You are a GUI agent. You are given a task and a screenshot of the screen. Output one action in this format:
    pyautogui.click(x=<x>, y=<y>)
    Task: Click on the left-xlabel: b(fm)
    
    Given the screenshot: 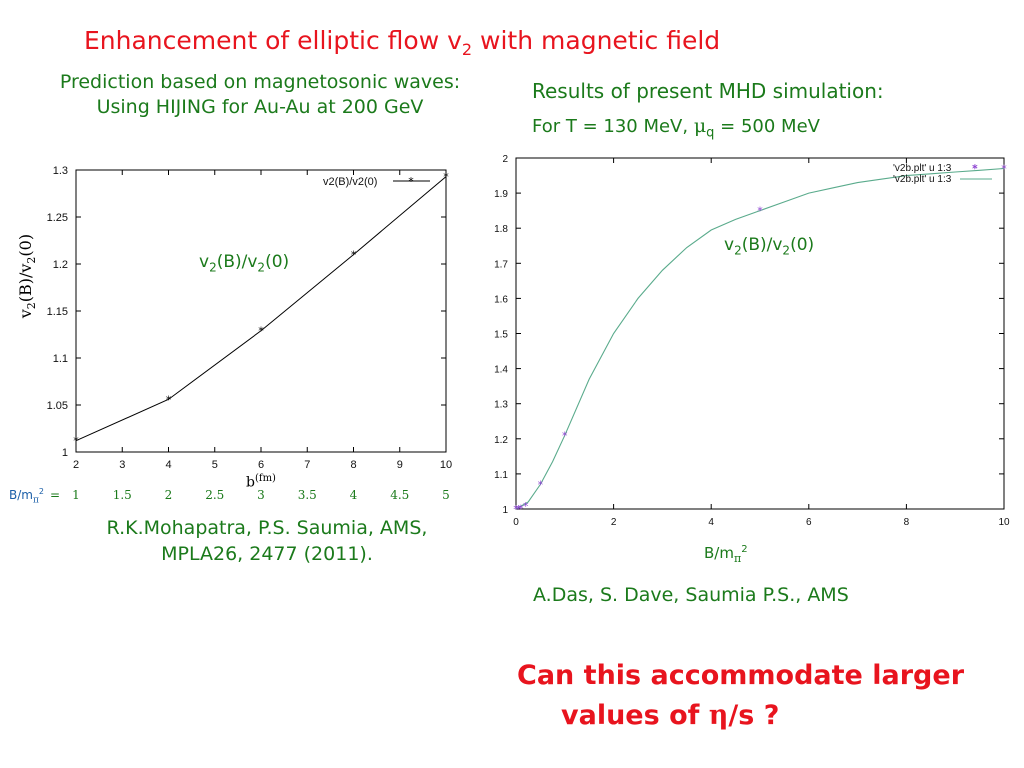 What is the action you would take?
    pyautogui.click(x=261, y=482)
    